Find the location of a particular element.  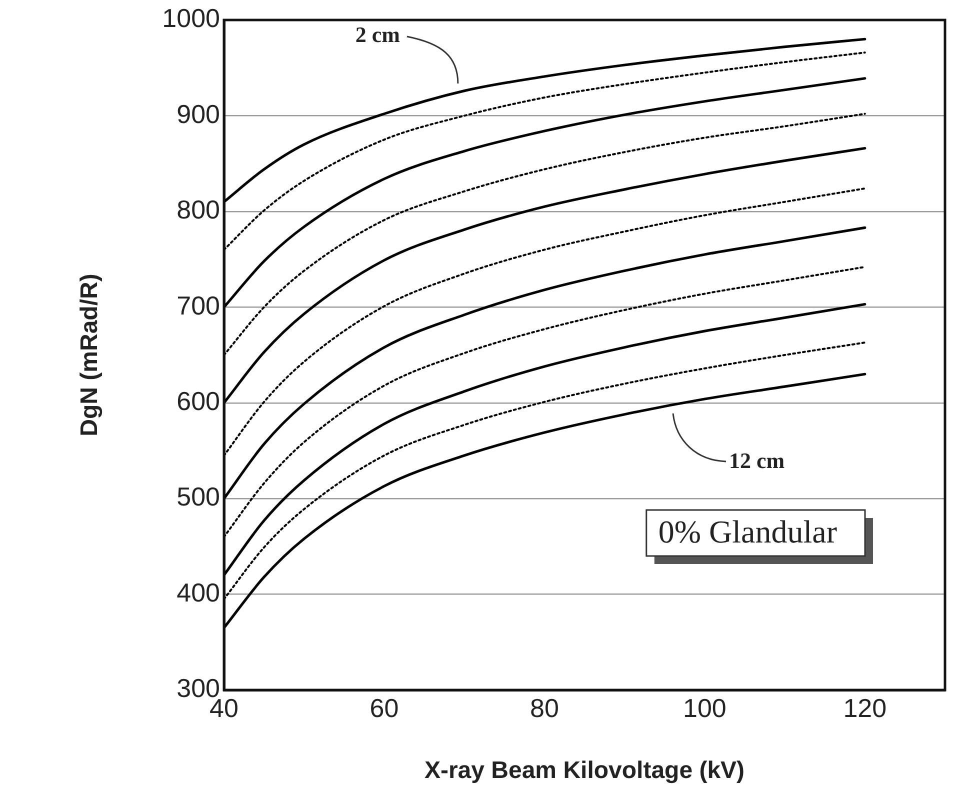

x-tick-label: 80 is located at coordinates (544, 707).